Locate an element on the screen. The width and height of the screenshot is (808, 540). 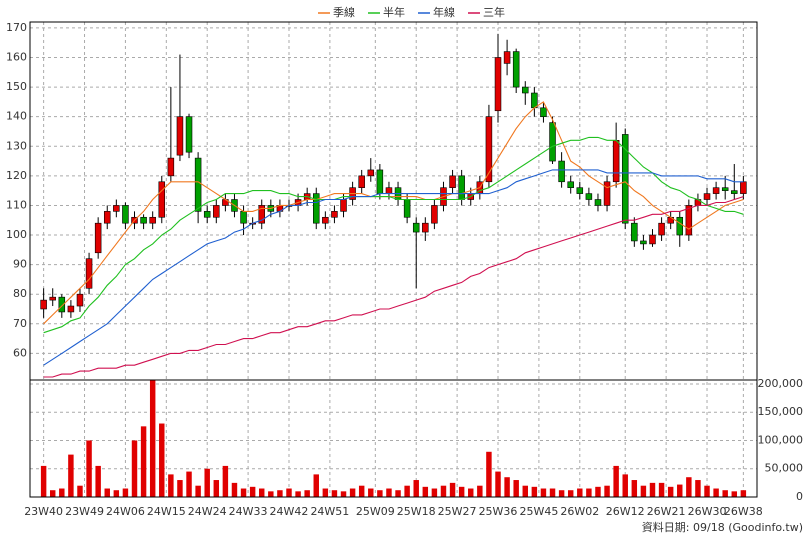
x-tick-label: 25W27 is located at coordinates (457, 511).